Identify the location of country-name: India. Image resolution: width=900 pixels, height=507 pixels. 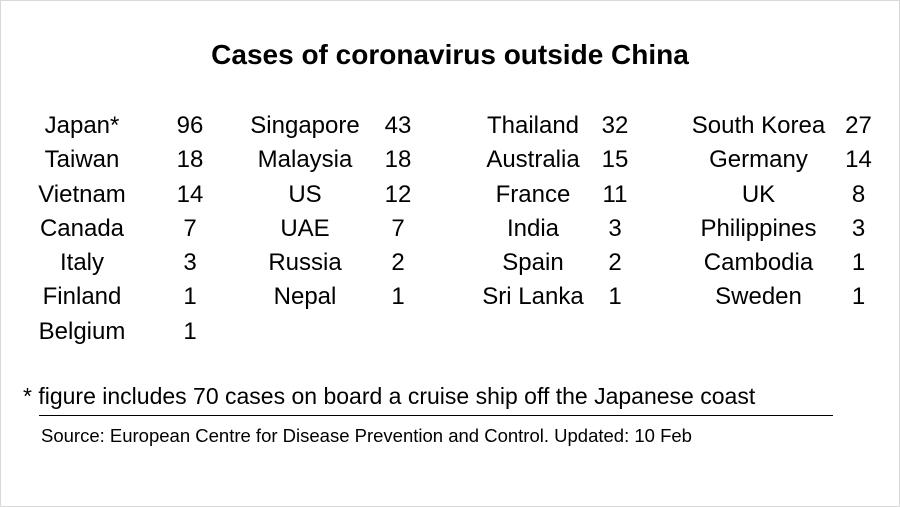
(533, 228).